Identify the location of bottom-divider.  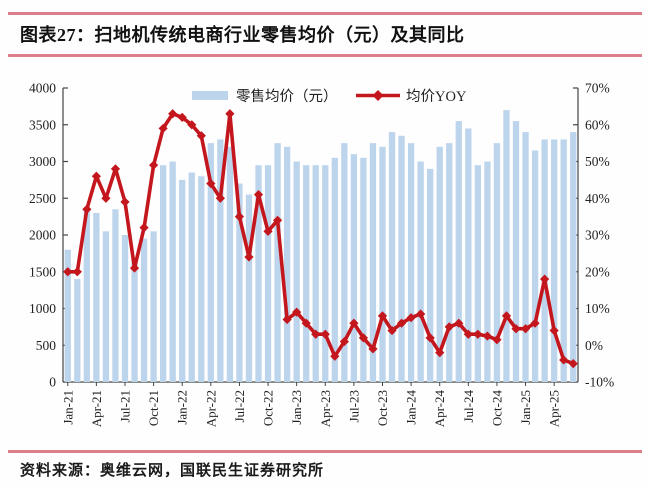
(325, 451).